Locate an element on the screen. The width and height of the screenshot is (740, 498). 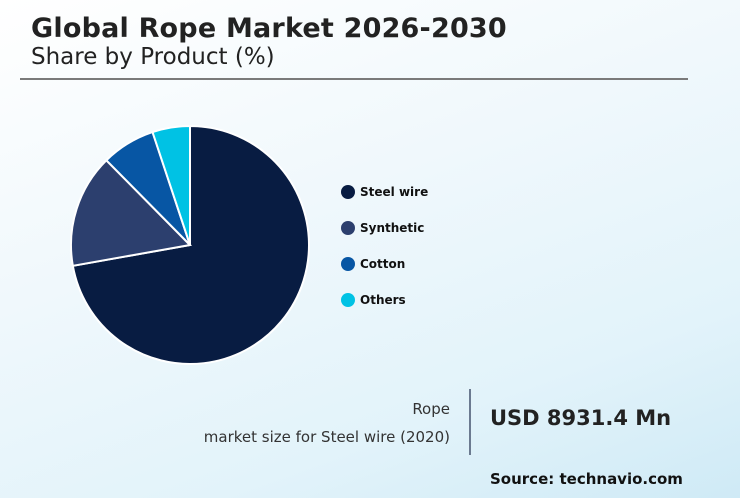
legend-item-cotton: Cotton is located at coordinates (384, 264).